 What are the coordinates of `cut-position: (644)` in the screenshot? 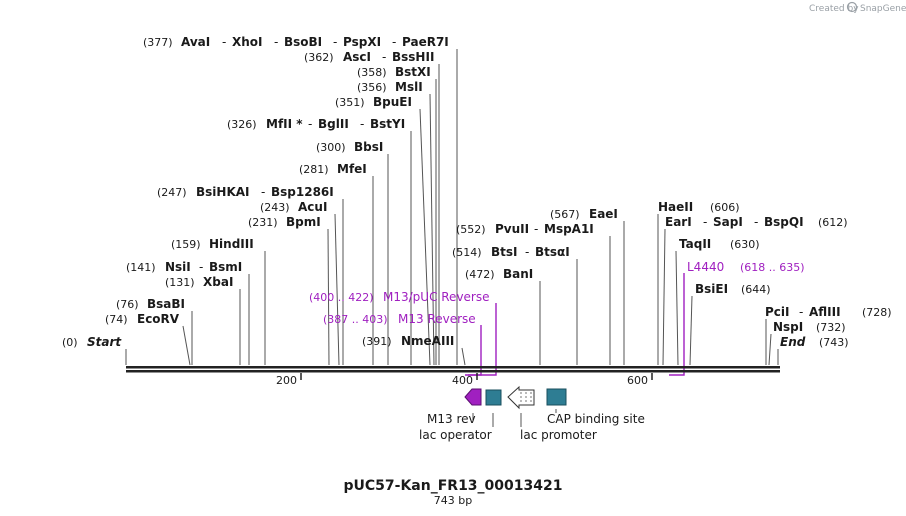 It's located at (756, 289).